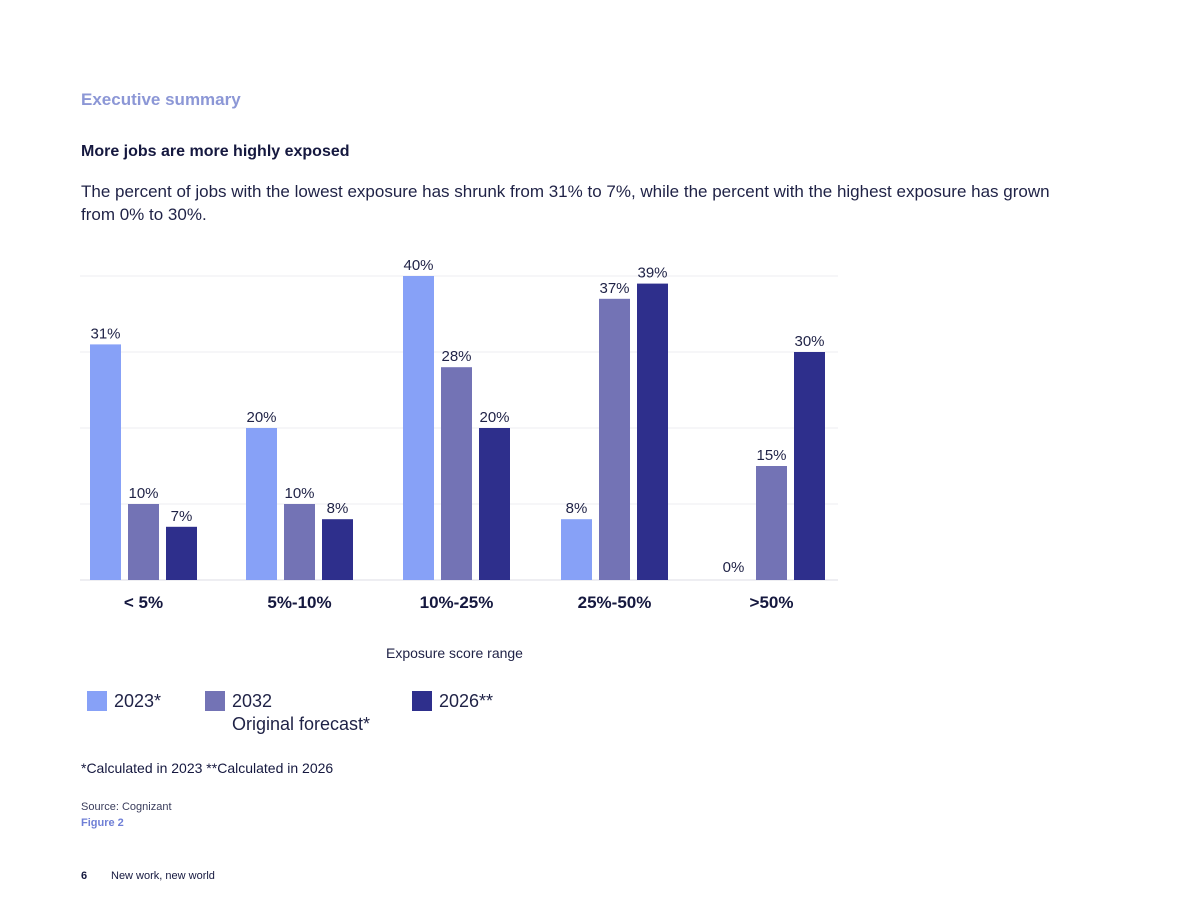  I want to click on document-title: New work, new world, so click(163, 876).